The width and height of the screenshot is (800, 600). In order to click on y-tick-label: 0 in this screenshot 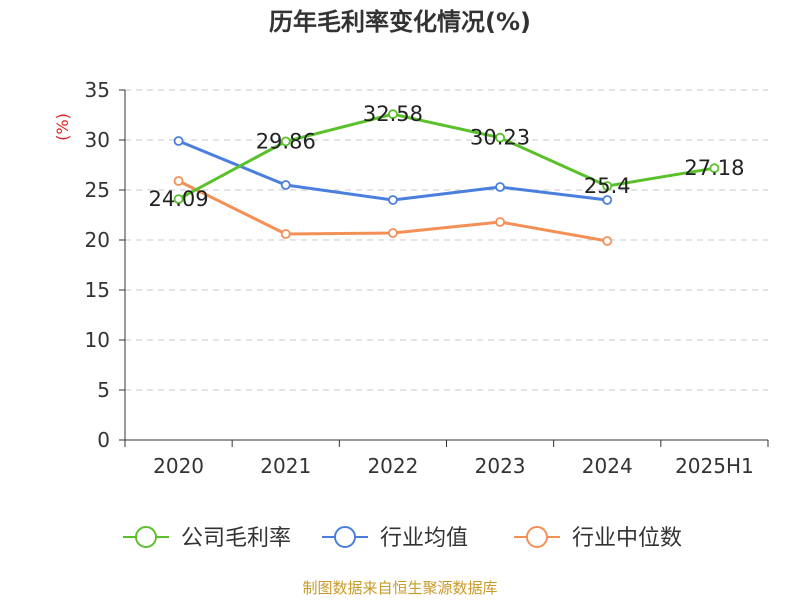, I will do `click(103, 440)`.